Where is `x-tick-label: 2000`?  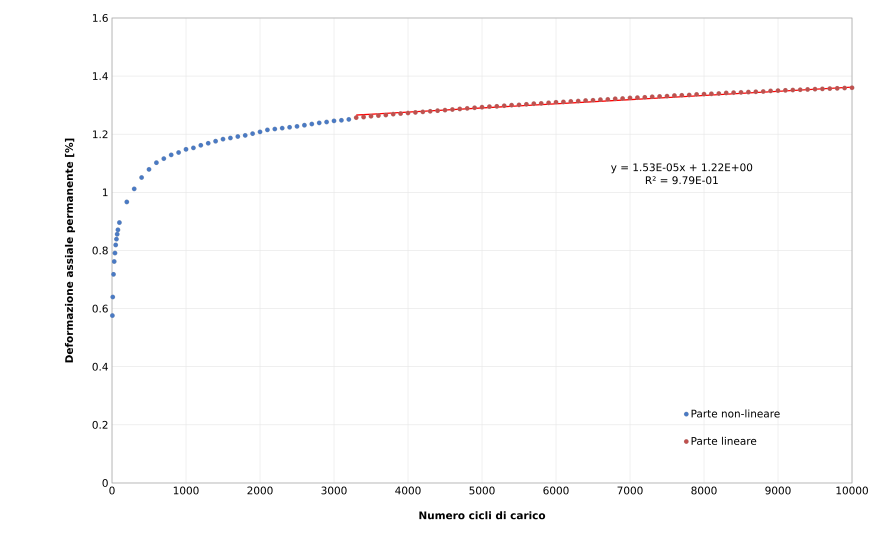
x-tick-label: 2000 is located at coordinates (260, 490).